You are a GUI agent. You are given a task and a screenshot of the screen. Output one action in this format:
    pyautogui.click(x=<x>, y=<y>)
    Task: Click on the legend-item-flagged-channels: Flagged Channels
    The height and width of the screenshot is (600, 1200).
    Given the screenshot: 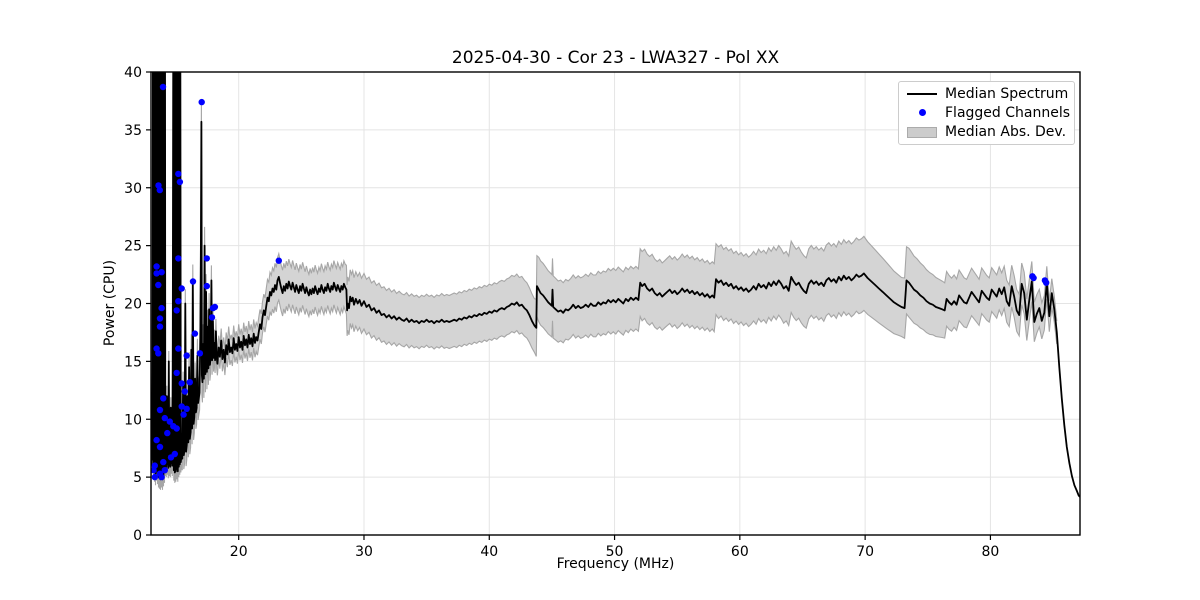 What is the action you would take?
    pyautogui.click(x=986, y=112)
    